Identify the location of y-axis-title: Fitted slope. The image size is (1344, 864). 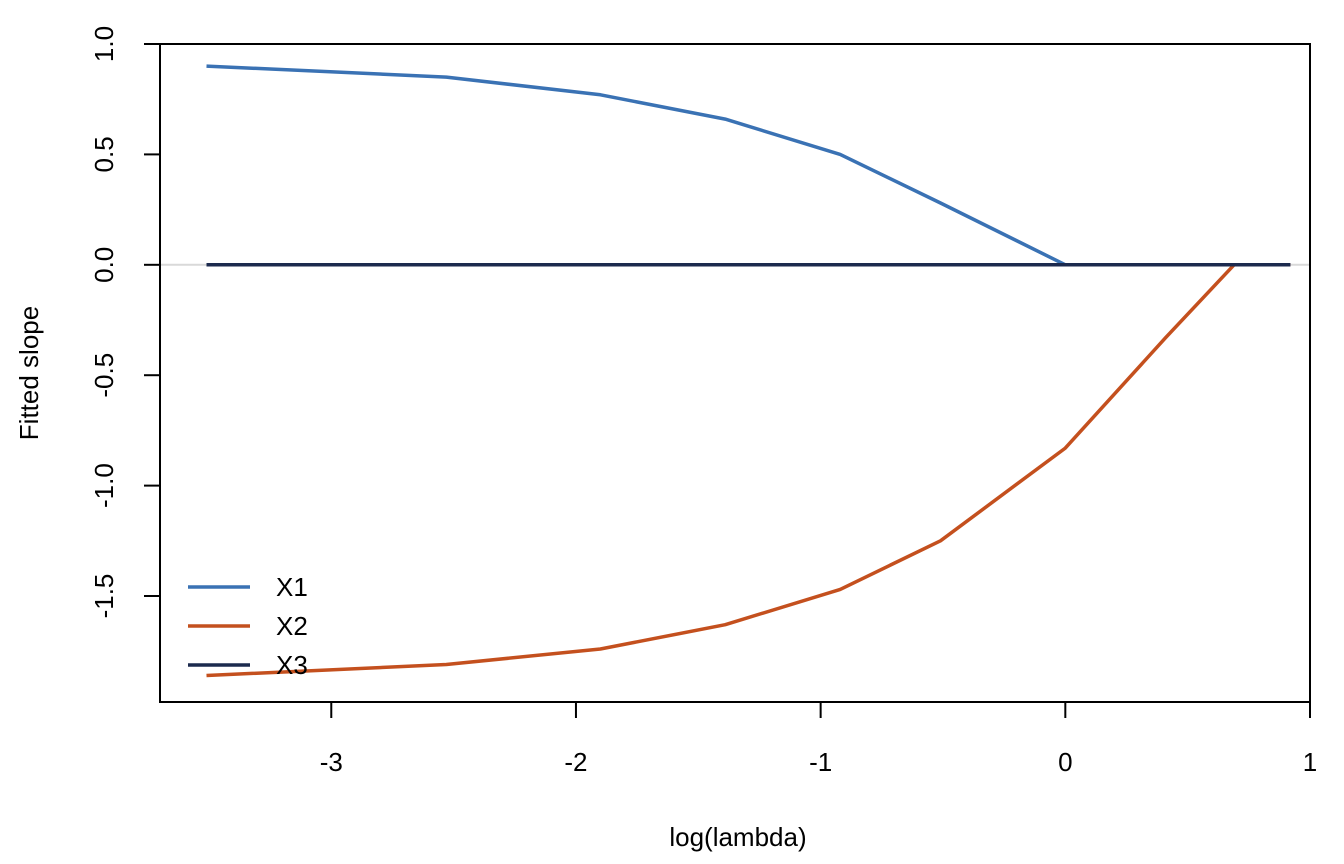
(29, 373).